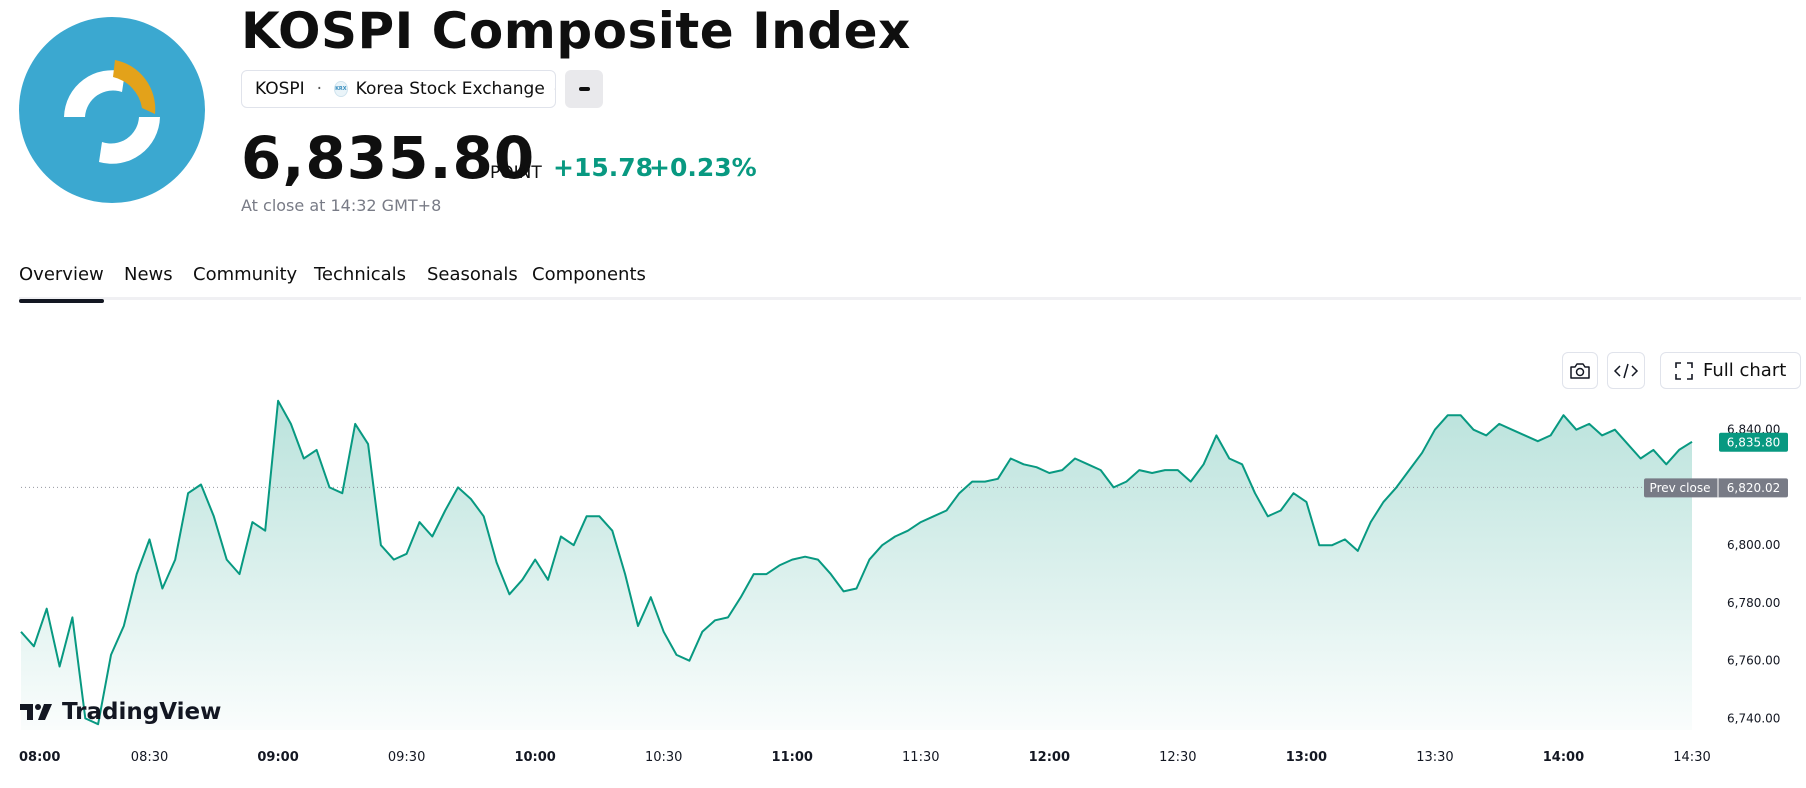 The height and width of the screenshot is (788, 1806). I want to click on tab-community: Community, so click(245, 274).